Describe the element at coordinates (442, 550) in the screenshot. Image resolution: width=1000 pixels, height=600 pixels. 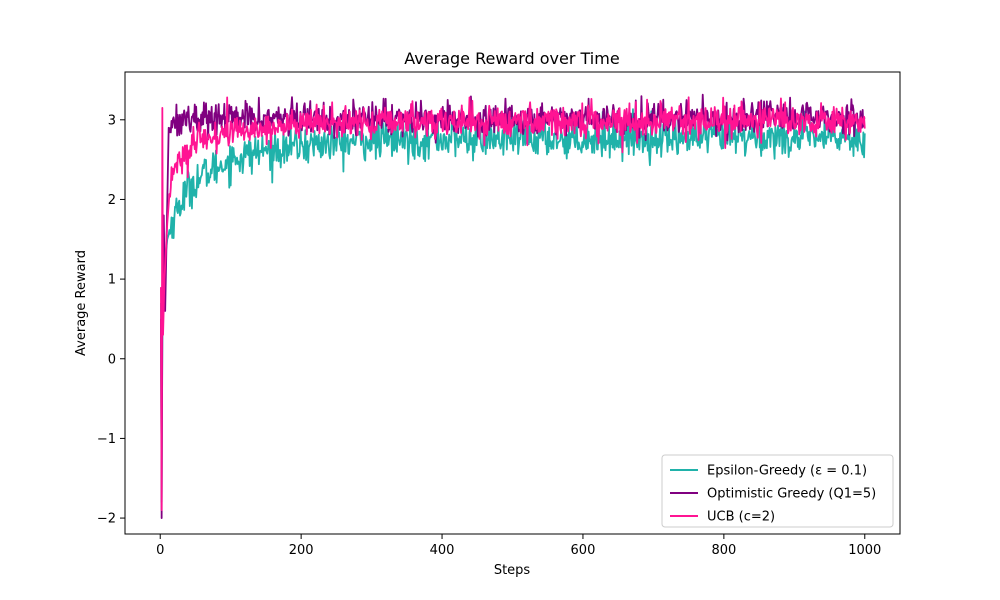
I see `x-tick-label: 400` at that location.